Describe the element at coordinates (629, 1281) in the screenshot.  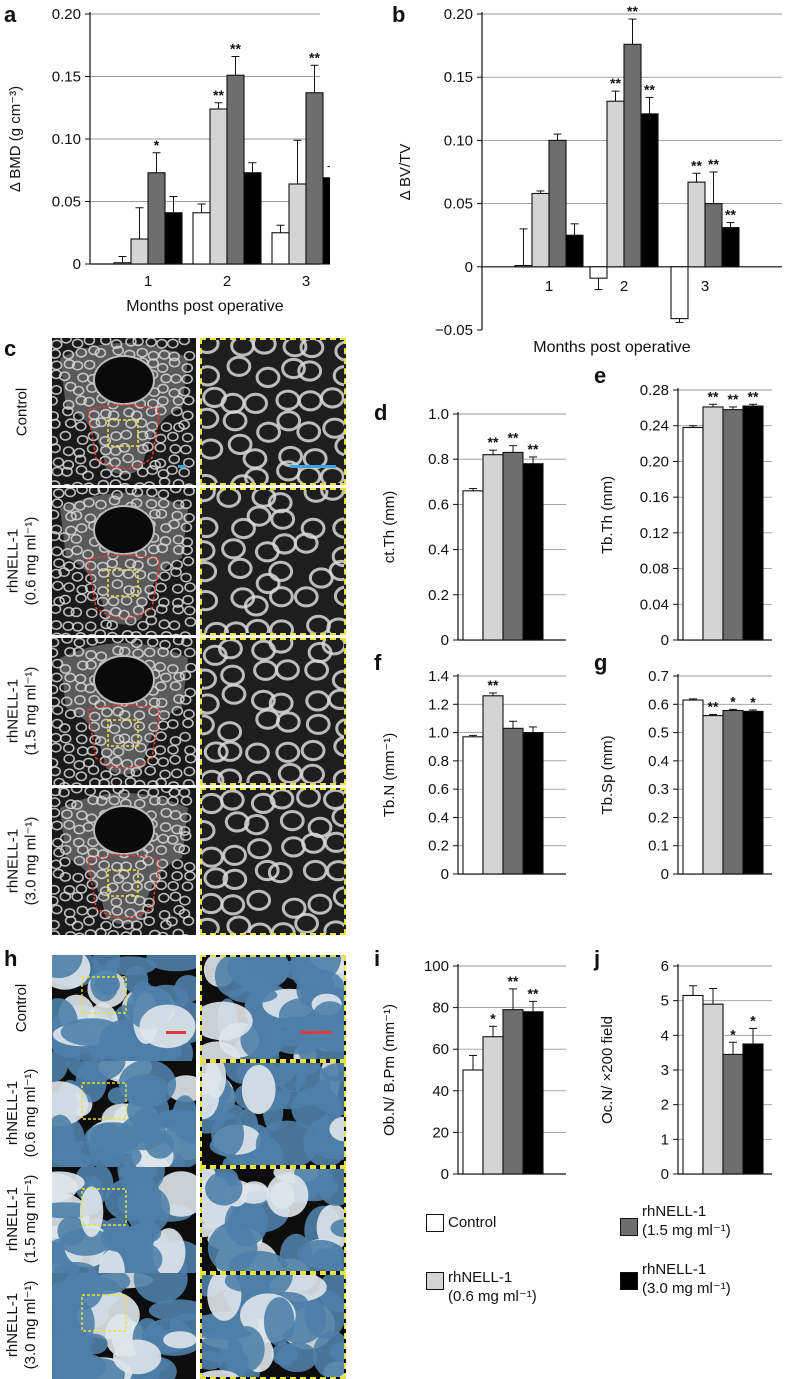
I see `legend-swatch-rh30` at that location.